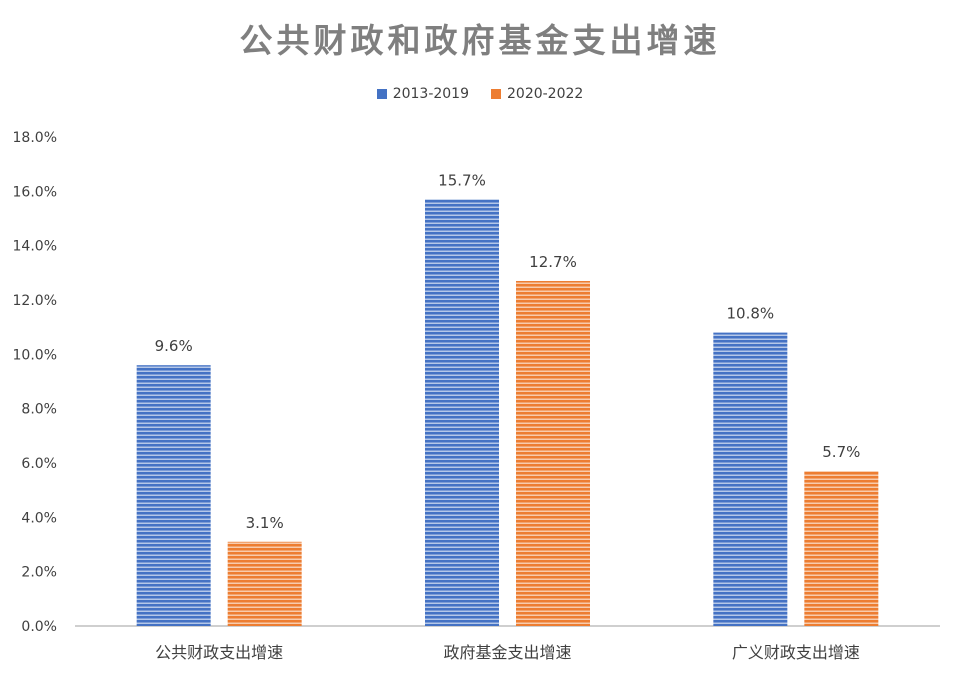 This screenshot has width=960, height=676. I want to click on chart-legend: 2013-2019 2020-2022, so click(480, 94).